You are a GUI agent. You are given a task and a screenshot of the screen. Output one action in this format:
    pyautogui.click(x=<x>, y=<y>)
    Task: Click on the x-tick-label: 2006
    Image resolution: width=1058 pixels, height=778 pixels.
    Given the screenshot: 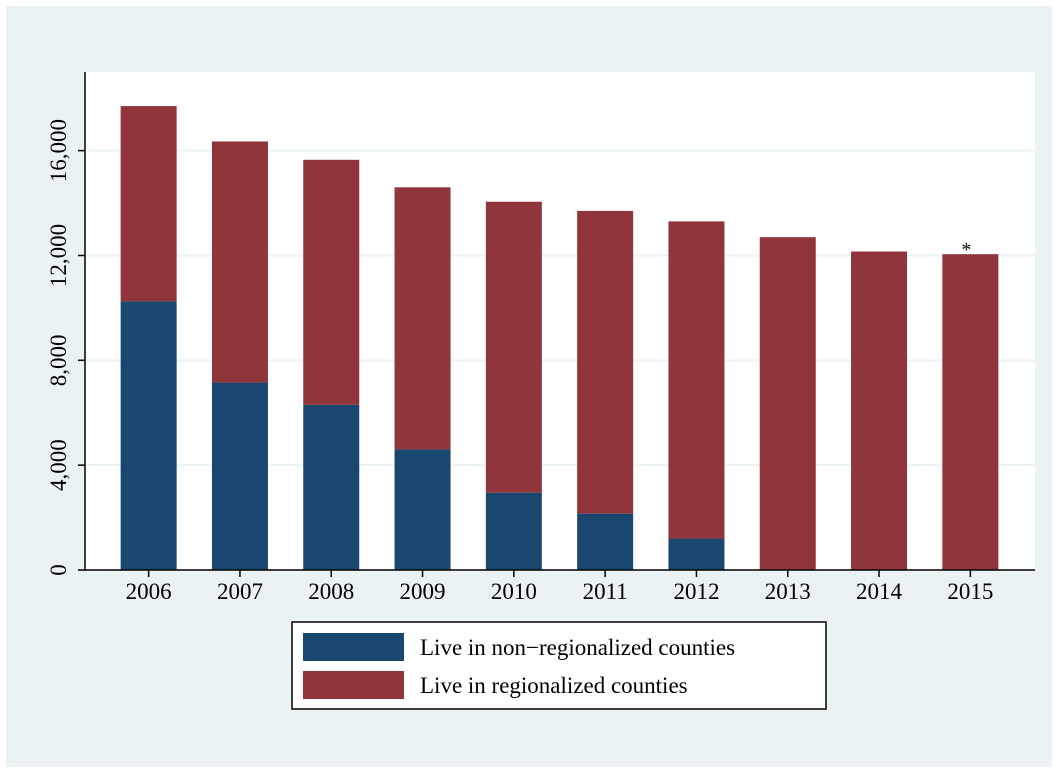 What is the action you would take?
    pyautogui.click(x=149, y=591)
    